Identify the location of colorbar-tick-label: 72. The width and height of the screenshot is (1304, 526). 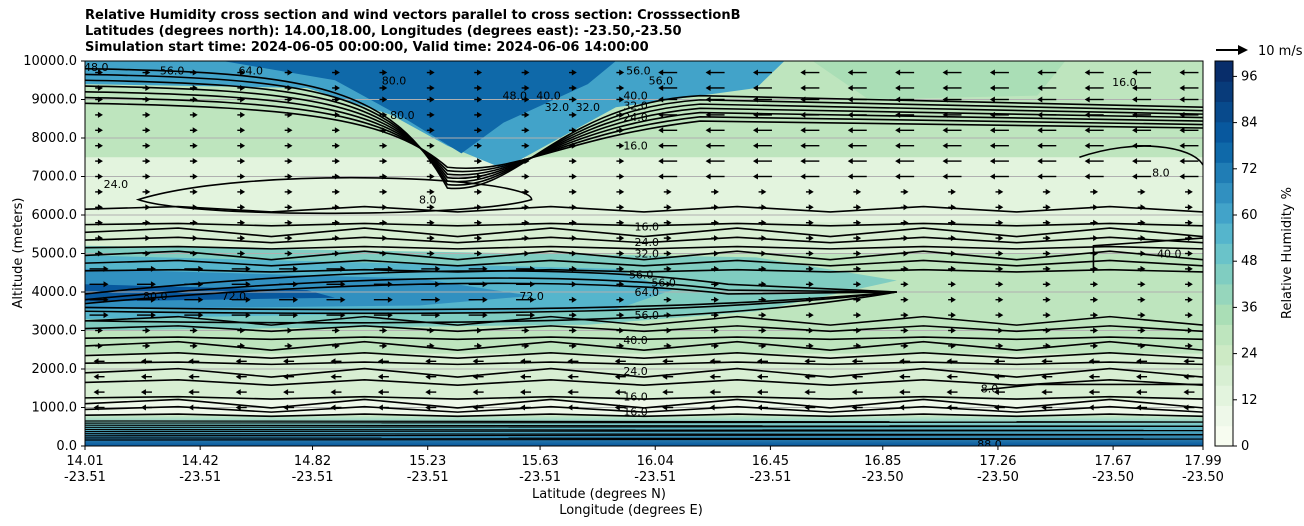
(1249, 169).